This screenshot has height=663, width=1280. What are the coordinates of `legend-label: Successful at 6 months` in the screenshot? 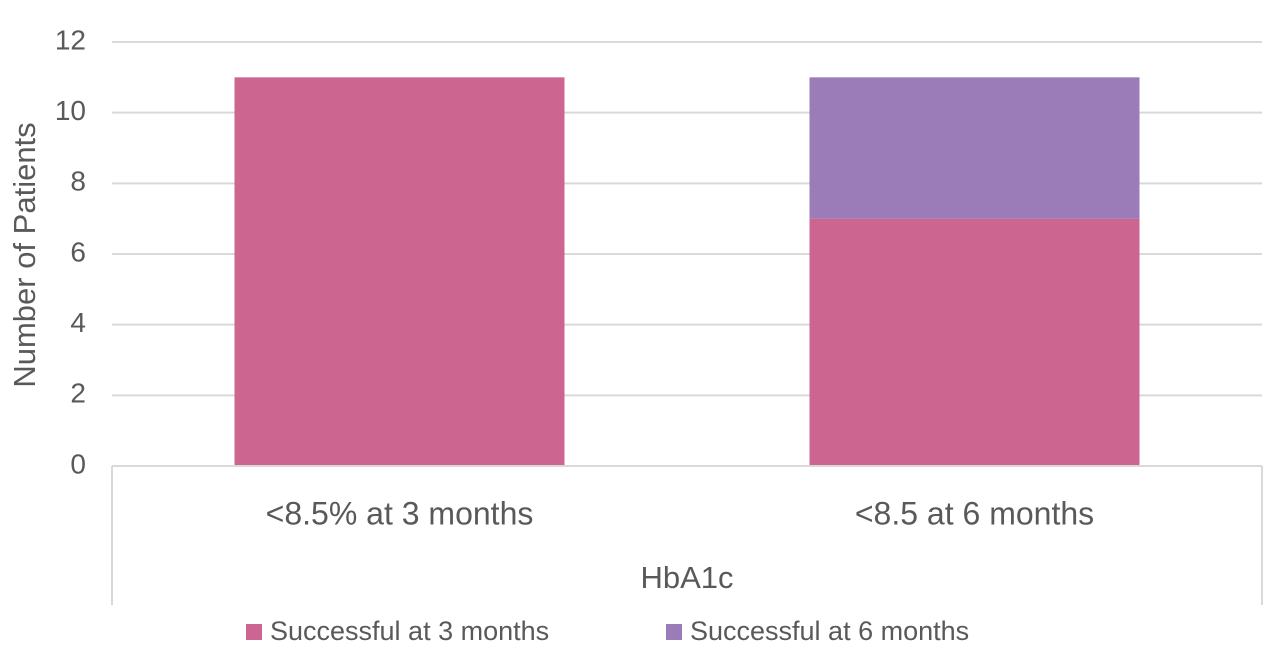 It's located at (829, 631).